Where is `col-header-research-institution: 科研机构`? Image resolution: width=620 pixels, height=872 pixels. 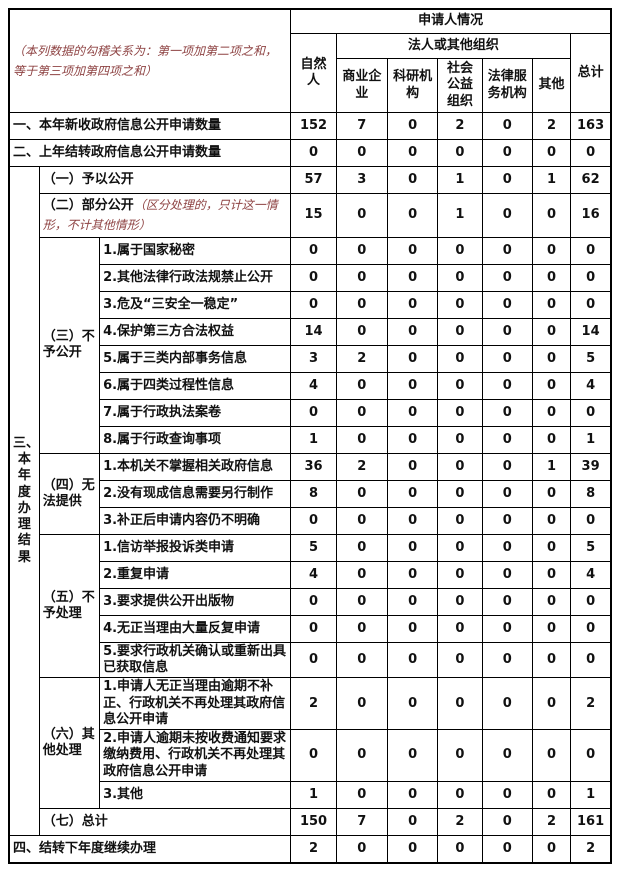
col-header-research-institution: 科研机构 is located at coordinates (412, 85).